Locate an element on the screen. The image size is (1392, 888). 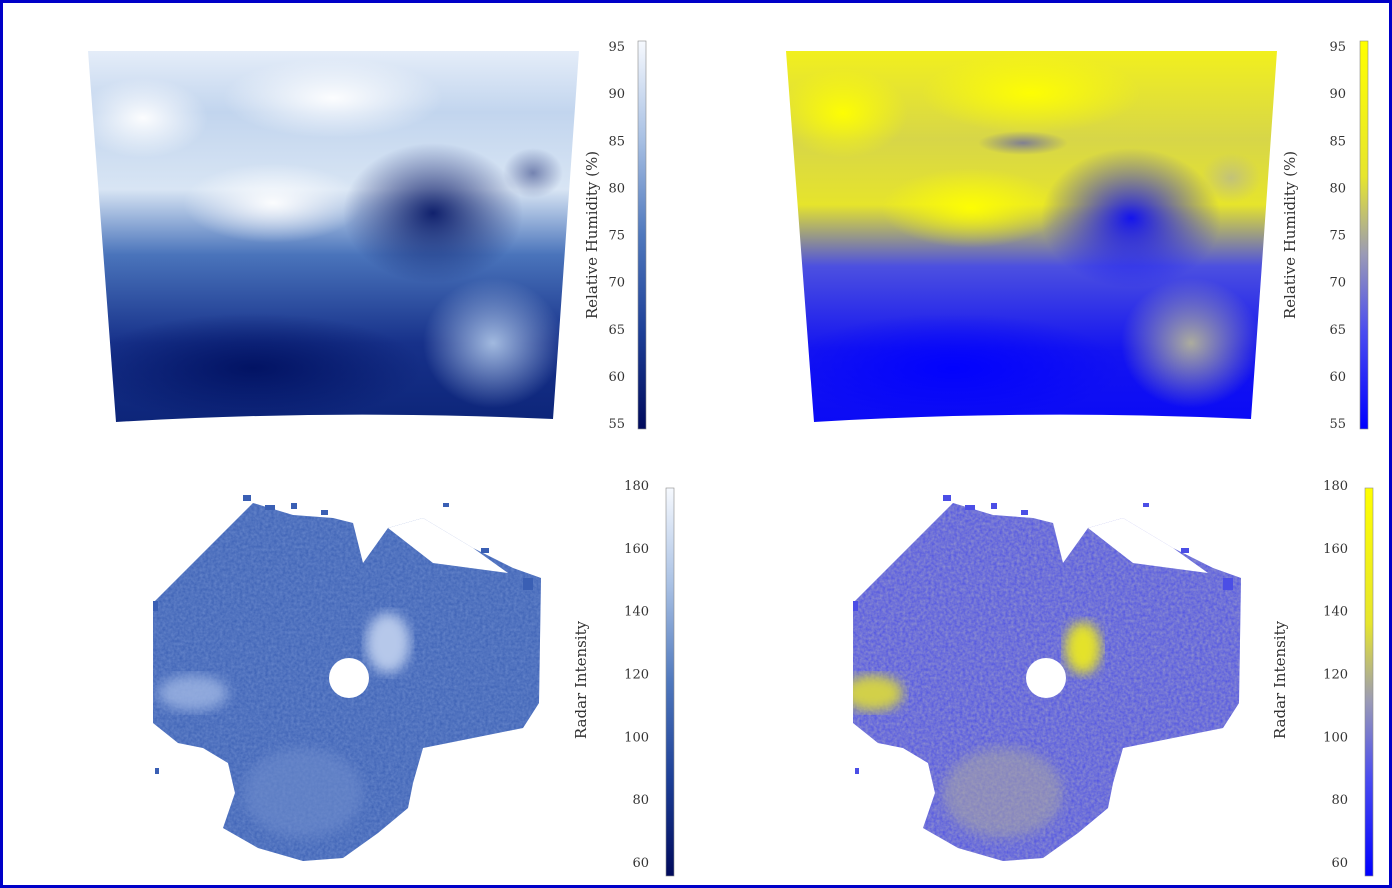
colorbar-ticks-a: 95 90 85 80 75 70 65 60 55 is located at coordinates (616, 236).